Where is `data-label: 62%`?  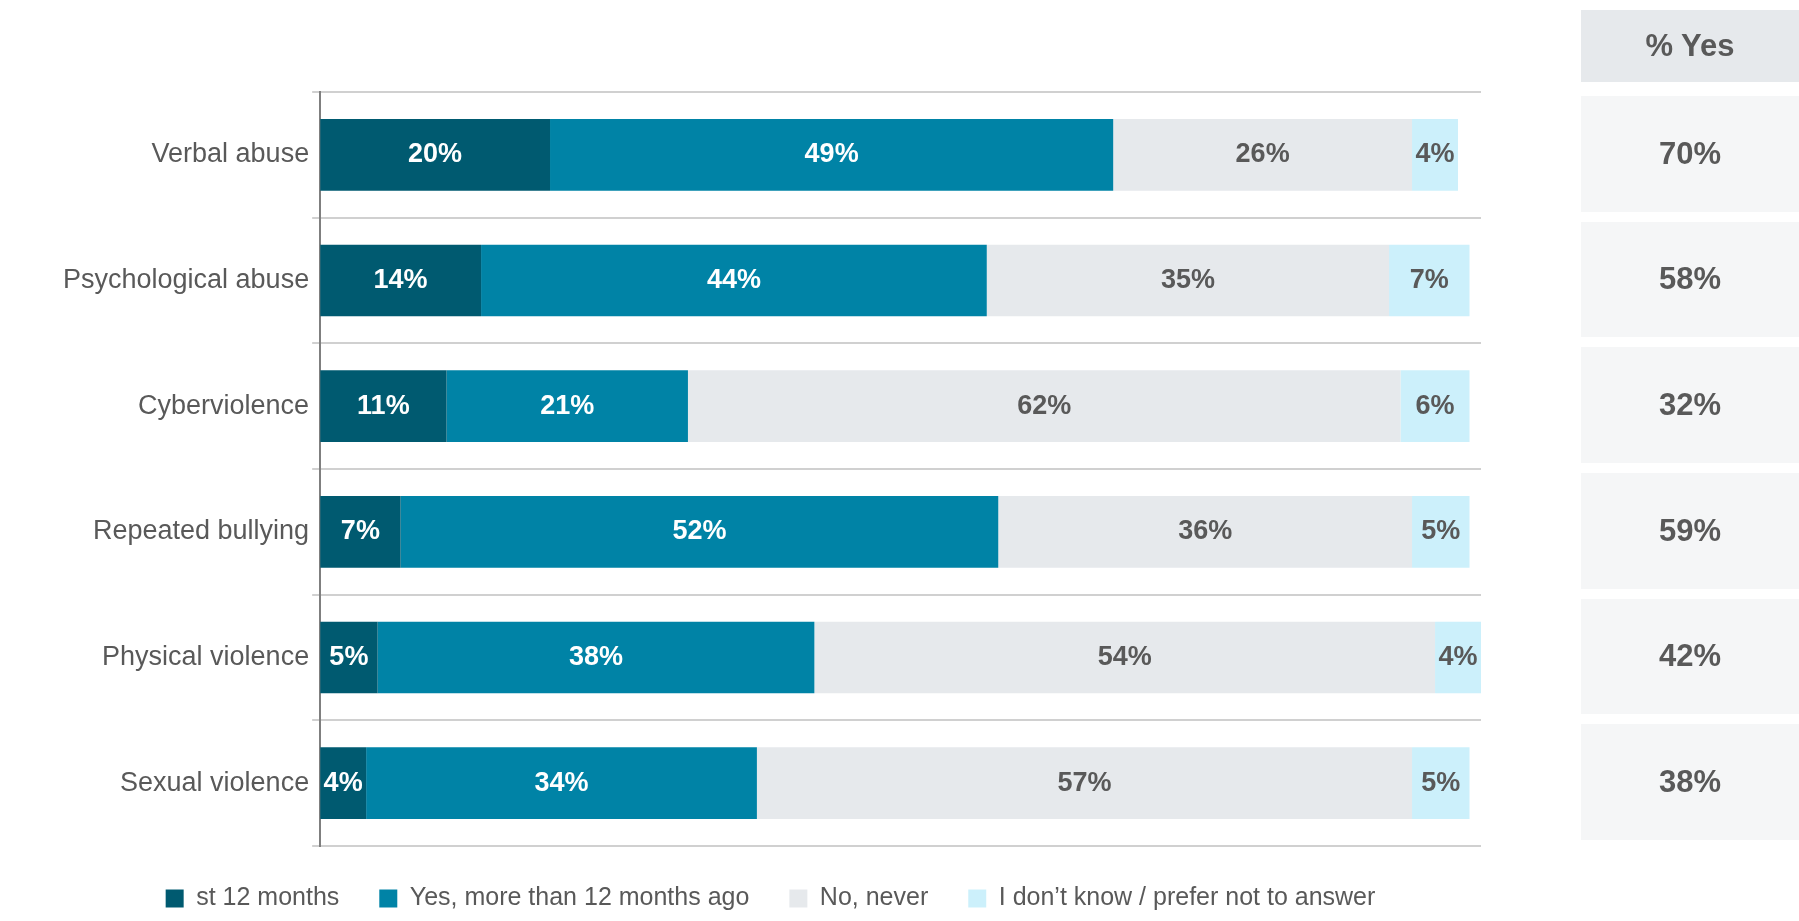
data-label: 62% is located at coordinates (1044, 404).